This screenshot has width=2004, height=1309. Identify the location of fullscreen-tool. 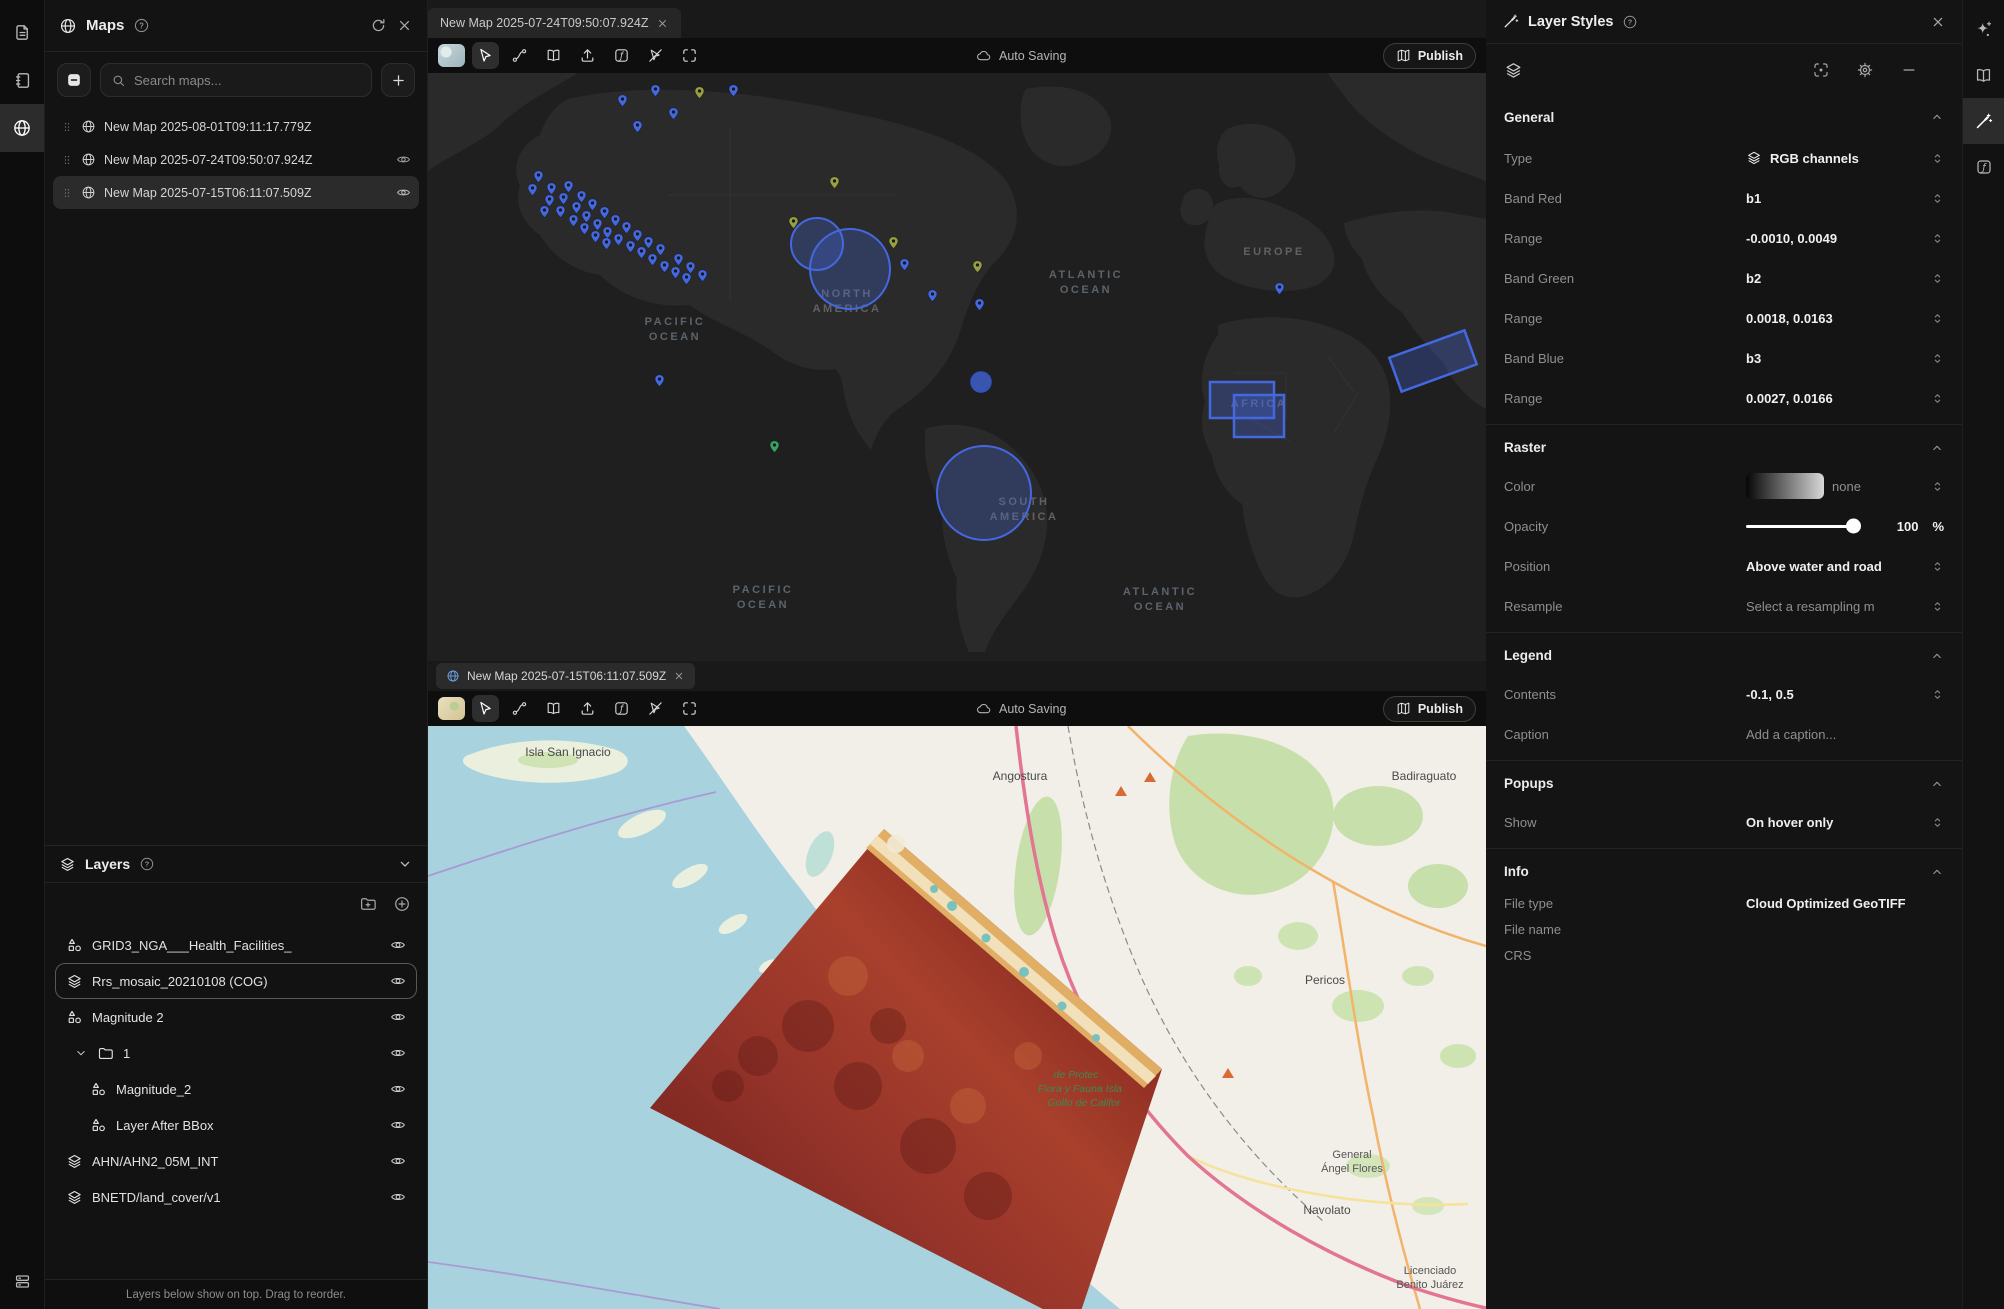
(689, 55).